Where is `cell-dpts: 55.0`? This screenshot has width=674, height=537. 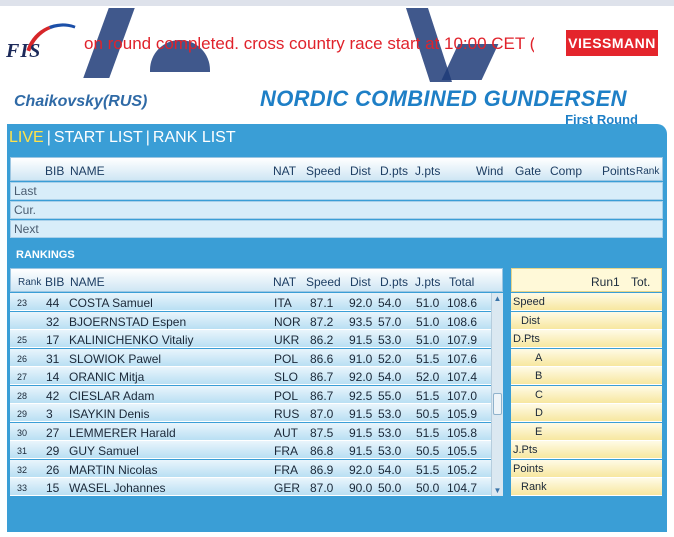 cell-dpts: 55.0 is located at coordinates (390, 395).